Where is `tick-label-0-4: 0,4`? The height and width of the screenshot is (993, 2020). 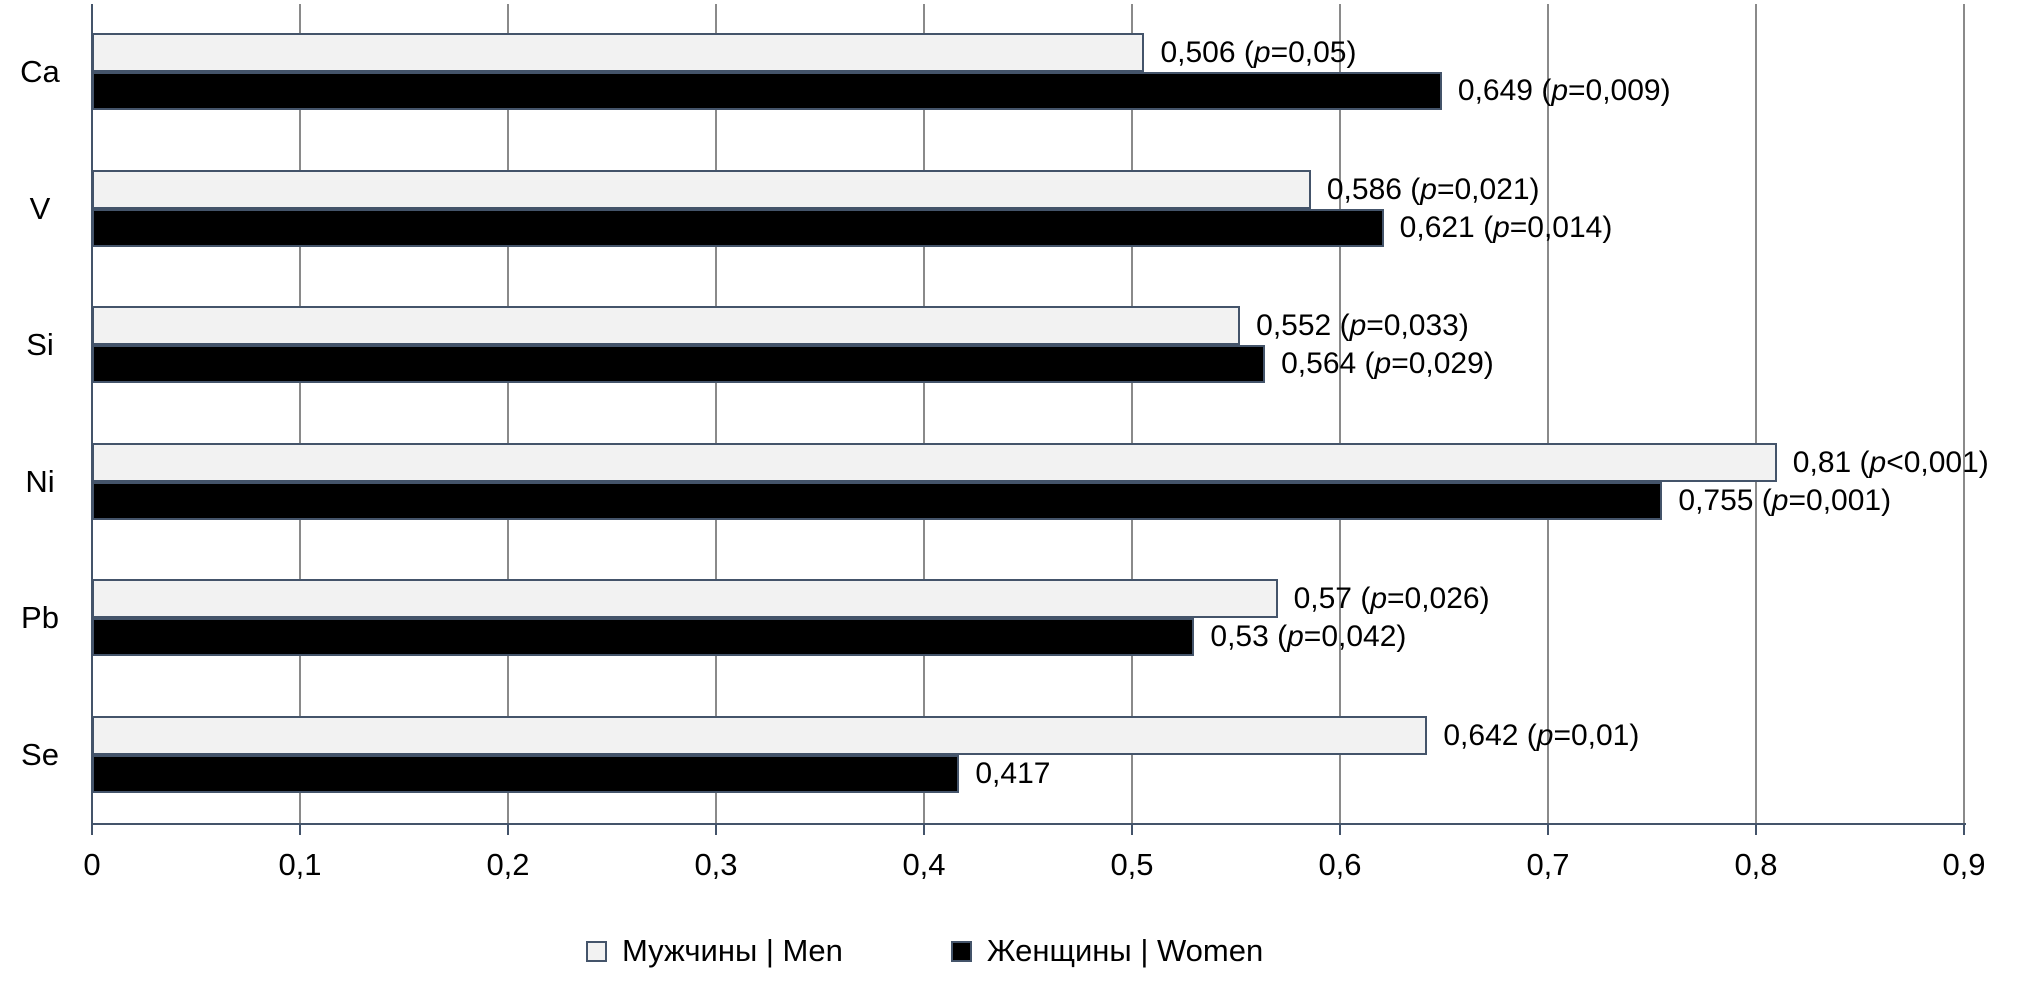
tick-label-0-4: 0,4 is located at coordinates (924, 864).